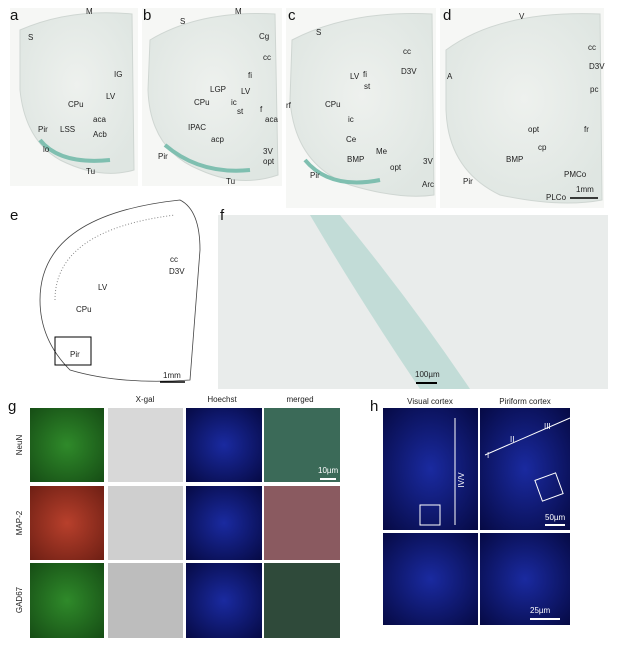  I want to click on label: V, so click(522, 16).